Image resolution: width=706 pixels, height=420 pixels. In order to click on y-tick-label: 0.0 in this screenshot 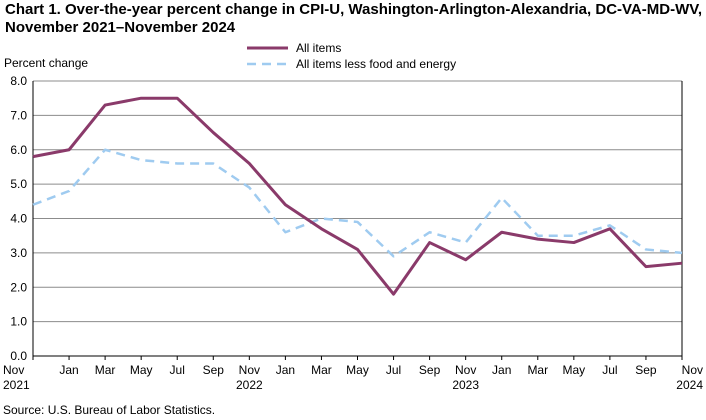, I will do `click(18, 356)`.